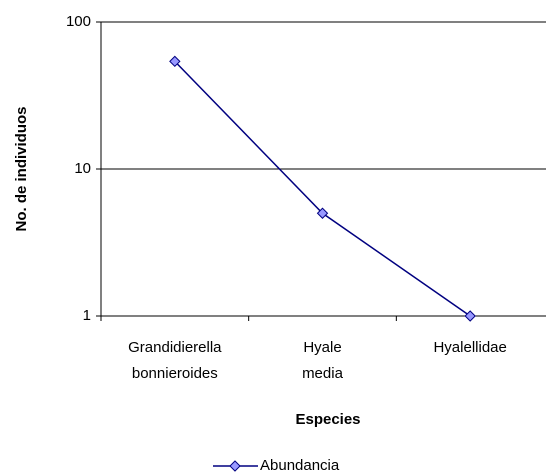 Image resolution: width=546 pixels, height=476 pixels. Describe the element at coordinates (87, 315) in the screenshot. I see `y-tick-label: 1` at that location.